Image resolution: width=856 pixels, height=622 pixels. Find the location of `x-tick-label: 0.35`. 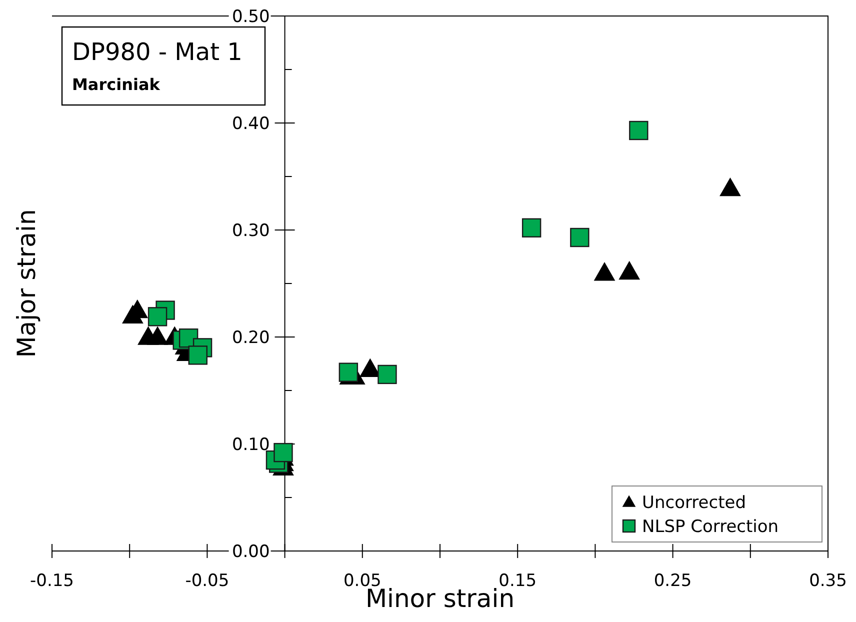

x-tick-label: 0.35 is located at coordinates (828, 581).